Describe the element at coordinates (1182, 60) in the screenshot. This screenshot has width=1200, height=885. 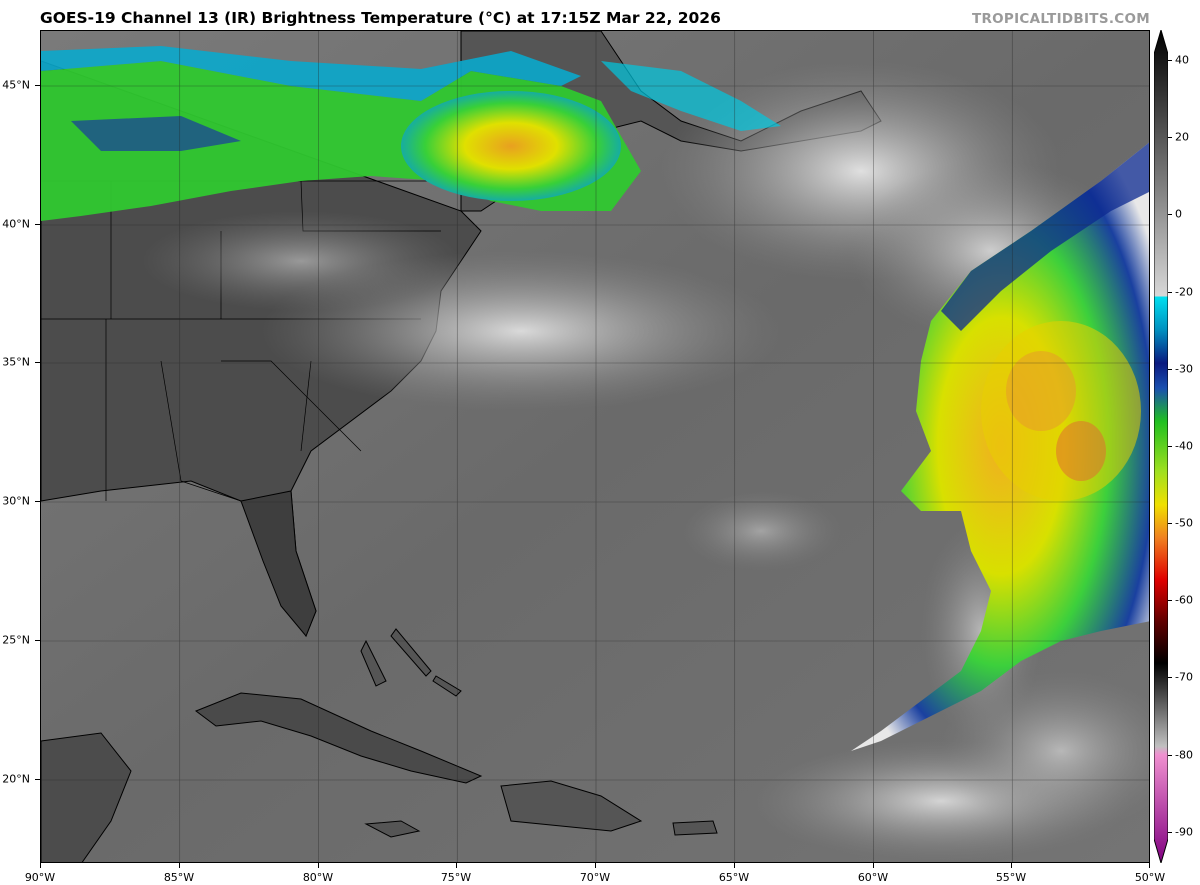
I see `colorbar-tick-40: 40` at that location.